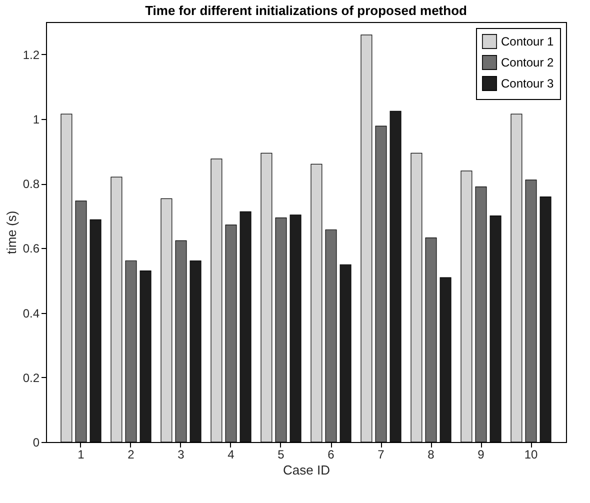 The image size is (590, 503). I want to click on chart-title: Time for different initializations of proposed method, so click(306, 10).